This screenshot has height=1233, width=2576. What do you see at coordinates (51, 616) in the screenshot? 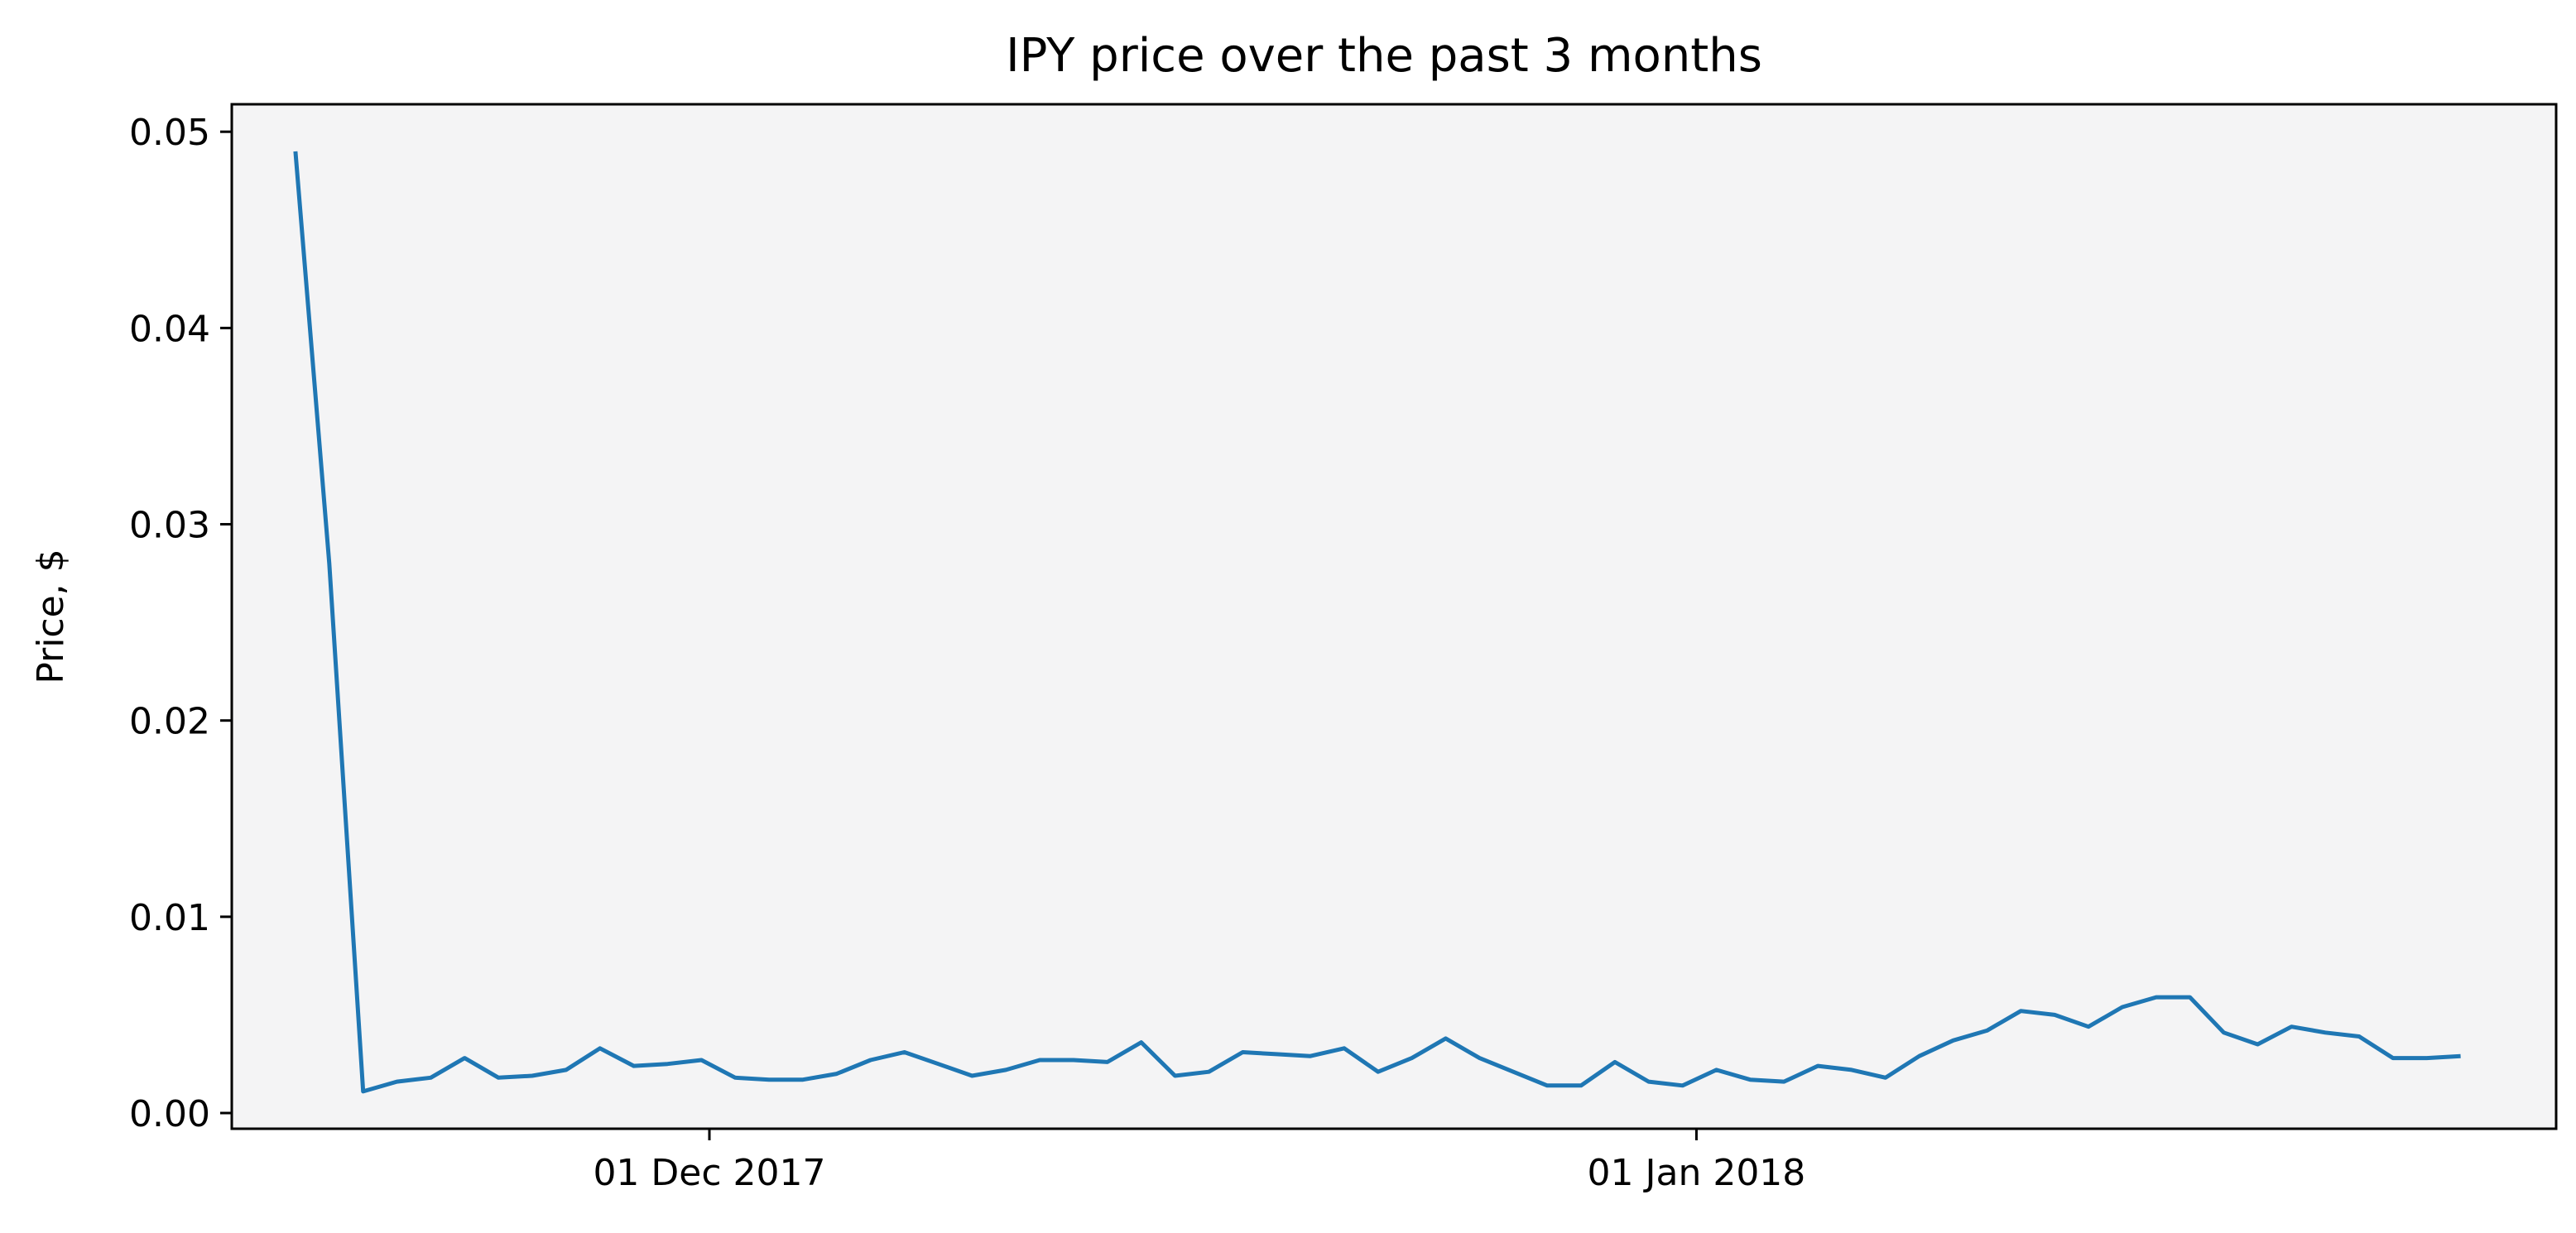
I see `y-axis-label: Price, $` at bounding box center [51, 616].